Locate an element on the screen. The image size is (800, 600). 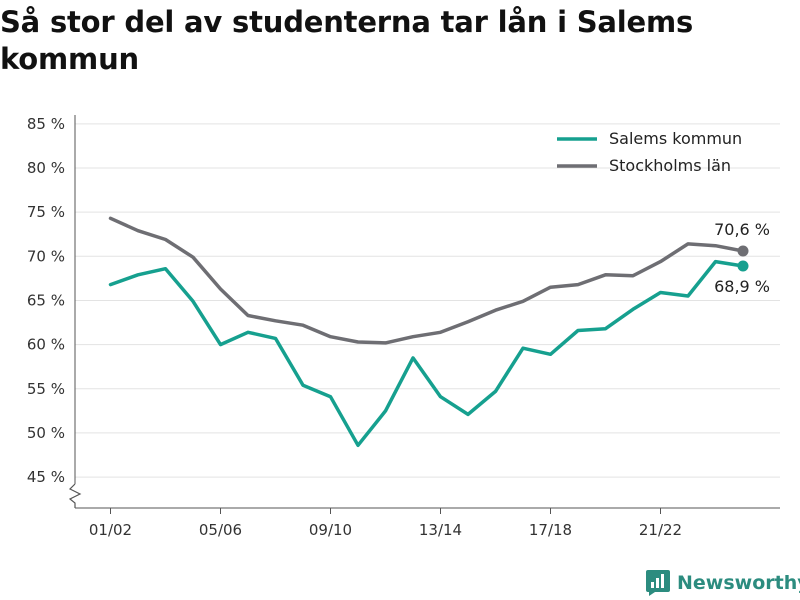
x-tick-label: 05/06 is located at coordinates (220, 530).